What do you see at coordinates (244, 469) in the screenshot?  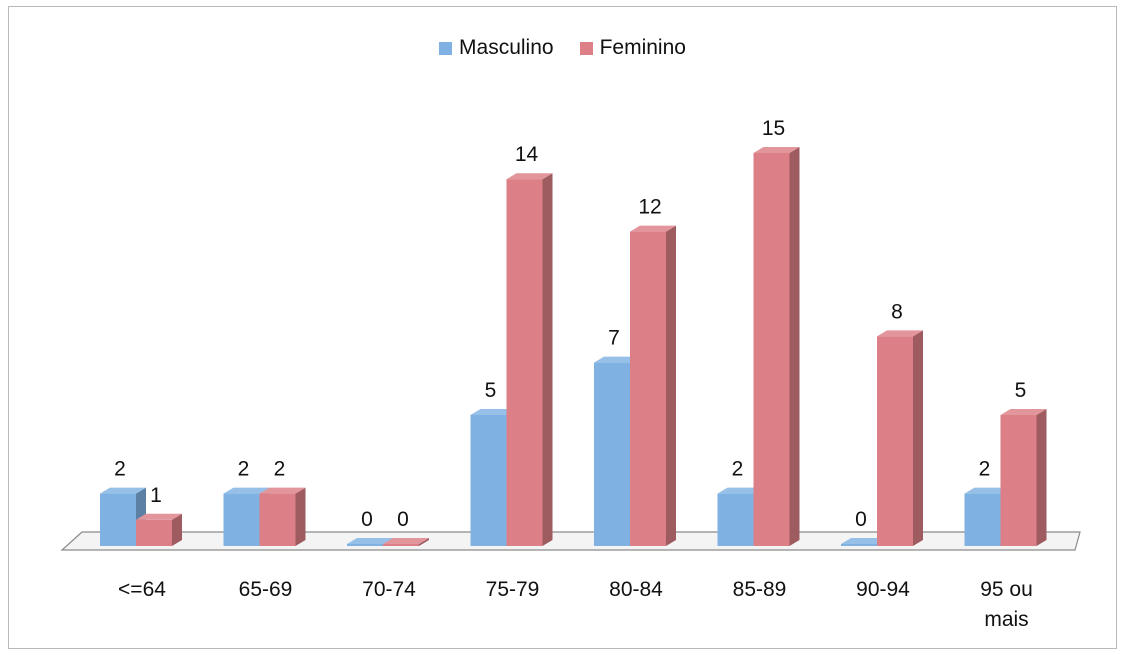 I see `data-label-masculino-65-69: 2` at bounding box center [244, 469].